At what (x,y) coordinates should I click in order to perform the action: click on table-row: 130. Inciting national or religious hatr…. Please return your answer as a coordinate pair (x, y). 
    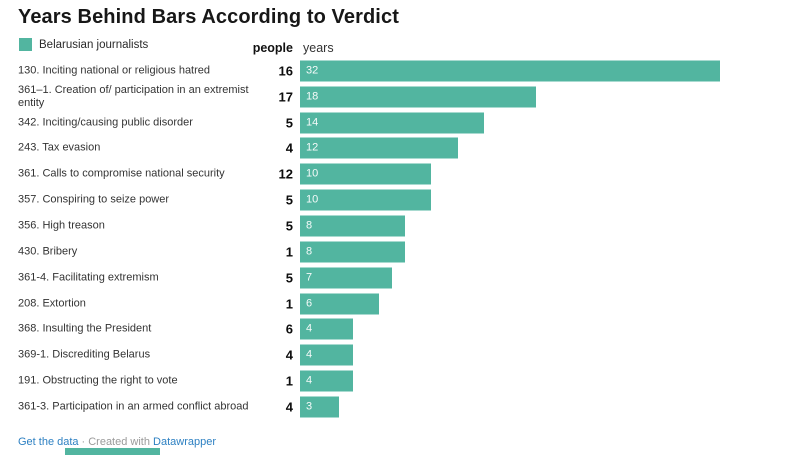
    Looking at the image, I should click on (400, 71).